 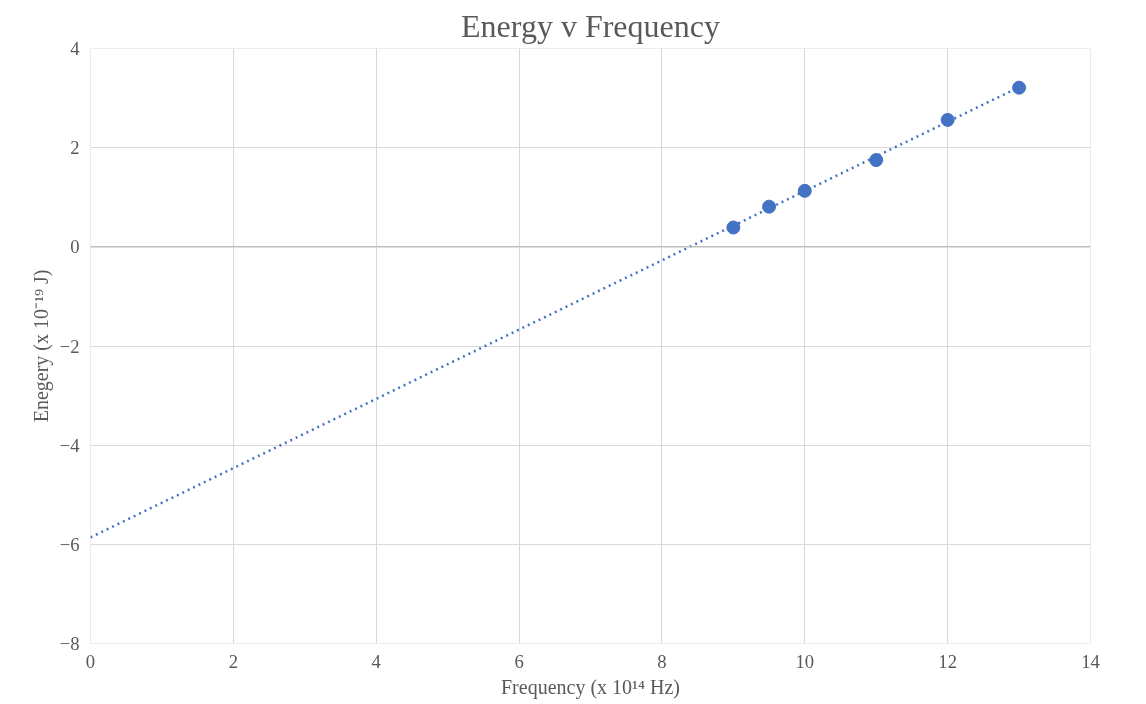 I want to click on y-axis-title: Enegery (x 10⁻¹⁹ J), so click(x=41, y=346).